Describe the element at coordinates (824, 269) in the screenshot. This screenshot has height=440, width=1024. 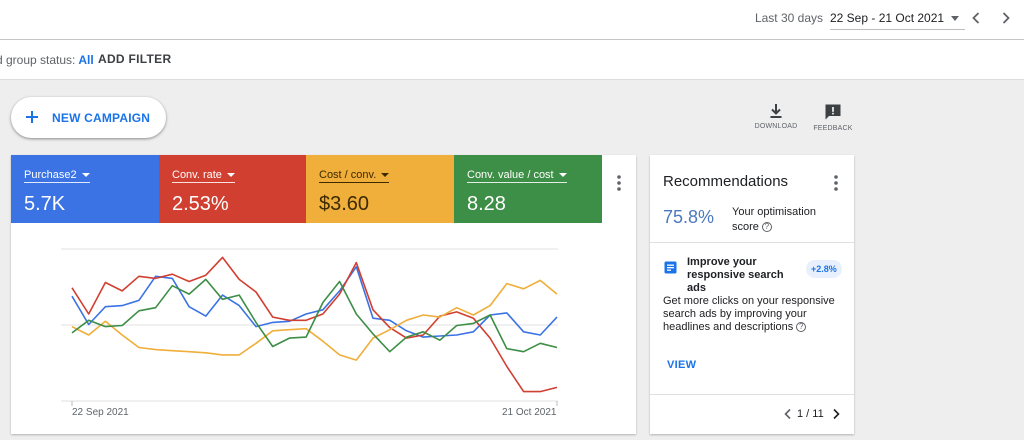
I see `score-uplift-badge: +2.8%` at that location.